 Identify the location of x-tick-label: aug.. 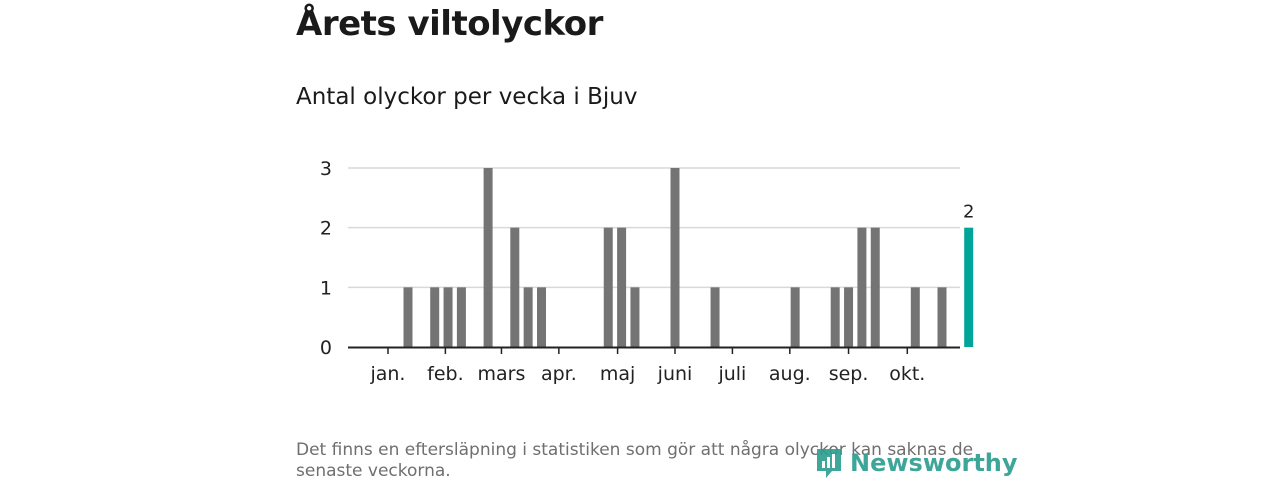
(790, 374).